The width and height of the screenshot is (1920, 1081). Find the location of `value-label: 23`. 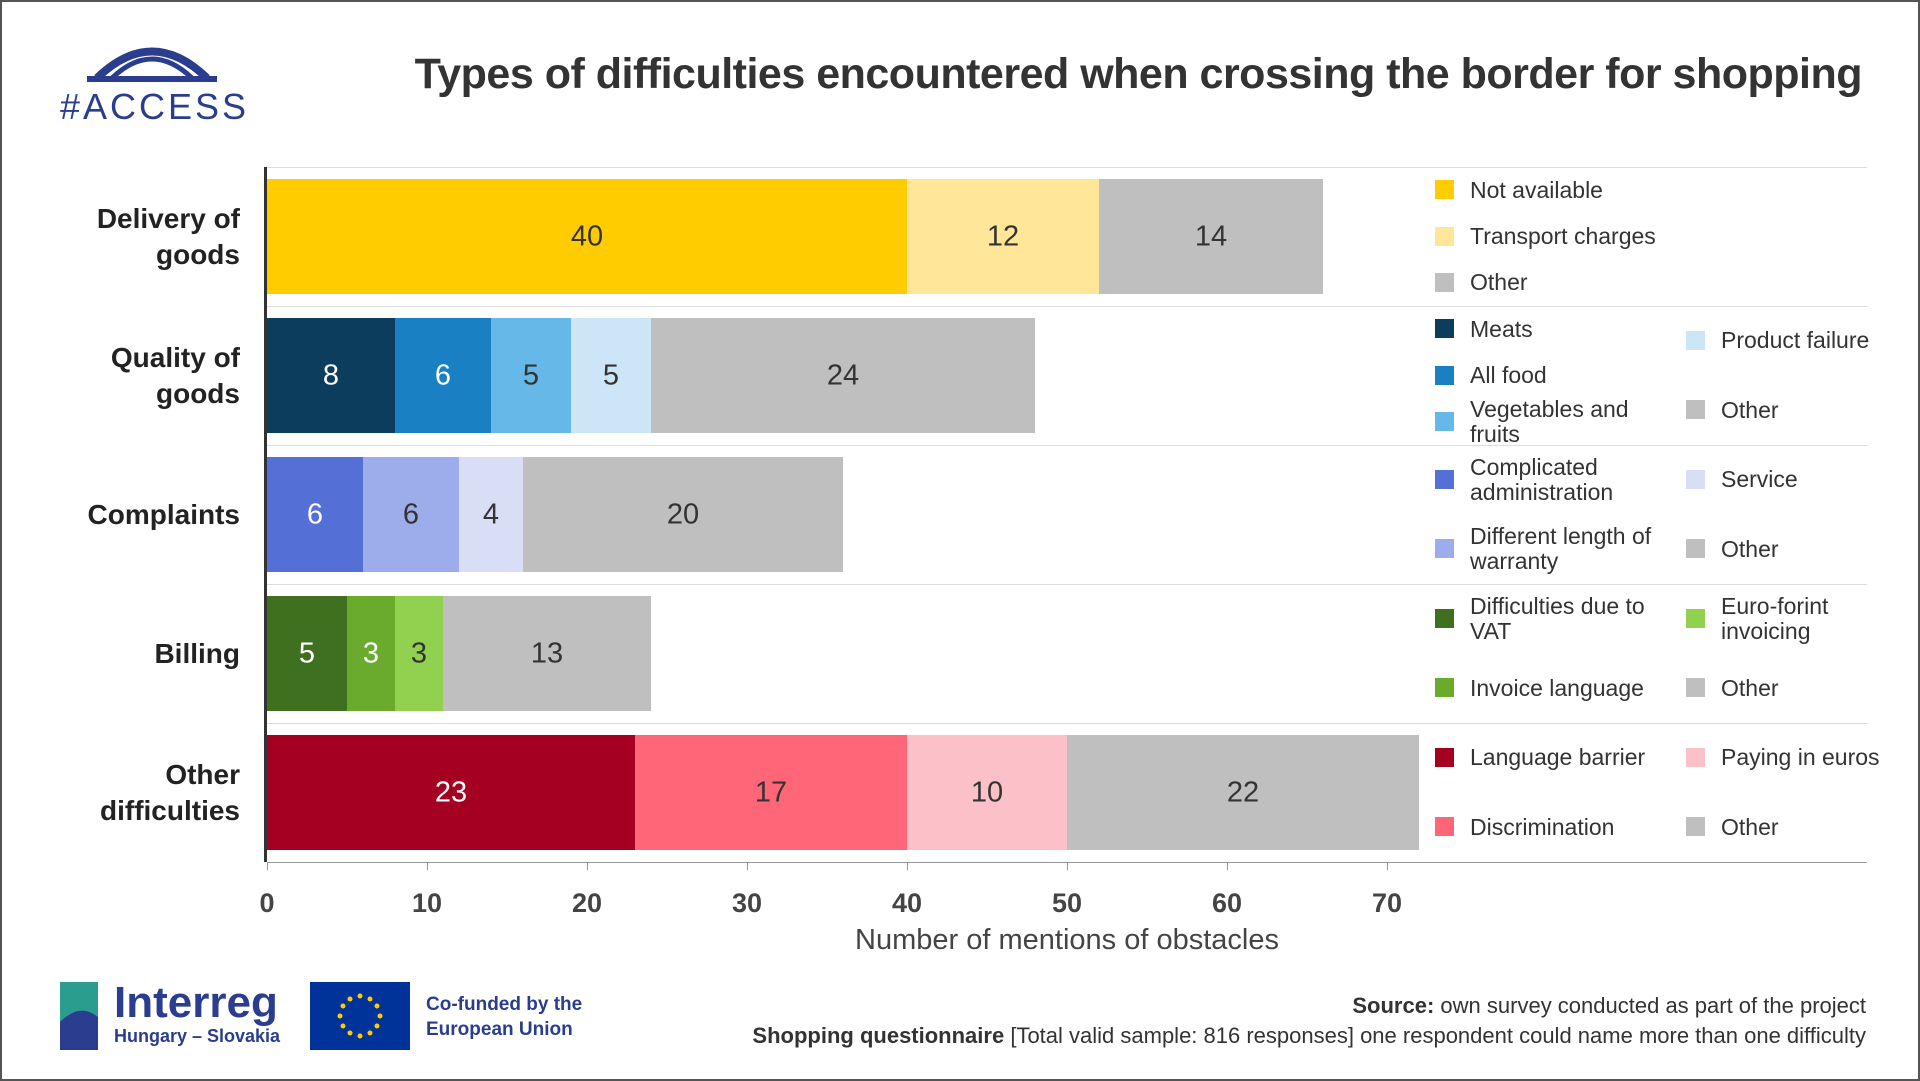

value-label: 23 is located at coordinates (451, 792).